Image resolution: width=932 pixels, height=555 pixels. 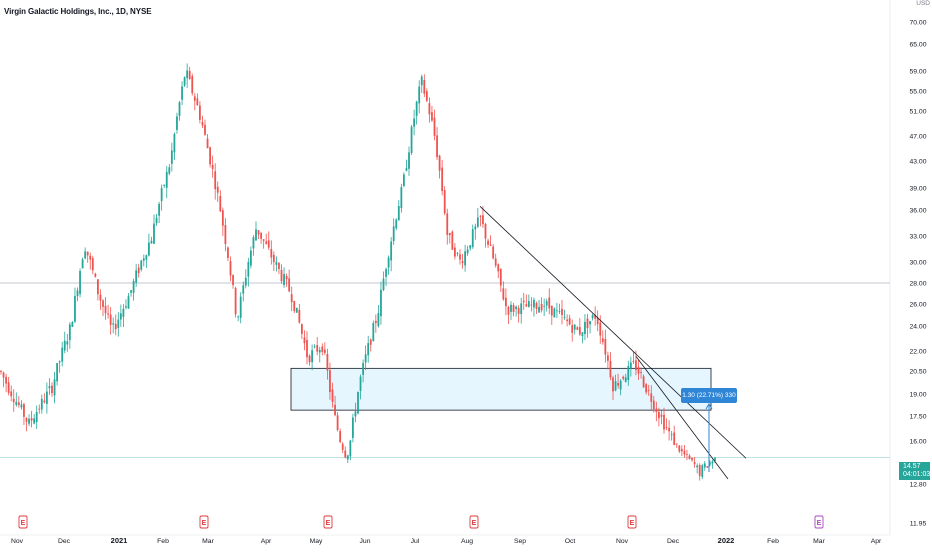 I want to click on x-tick-label: Apr, so click(x=876, y=541).